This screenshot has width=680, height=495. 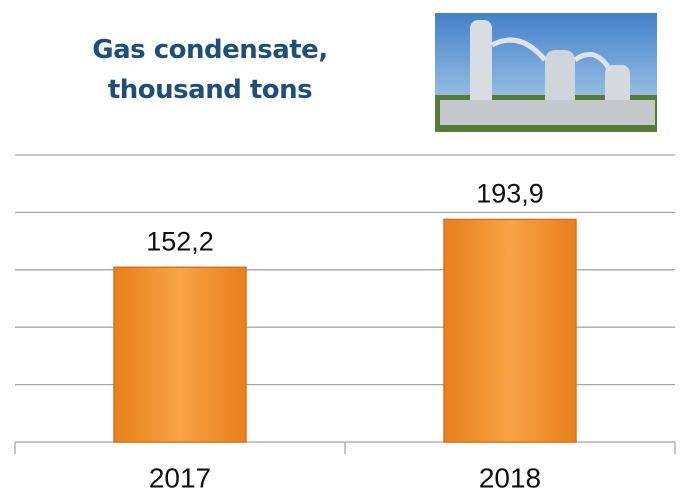 I want to click on x-tick-label: 2018, so click(x=510, y=477).